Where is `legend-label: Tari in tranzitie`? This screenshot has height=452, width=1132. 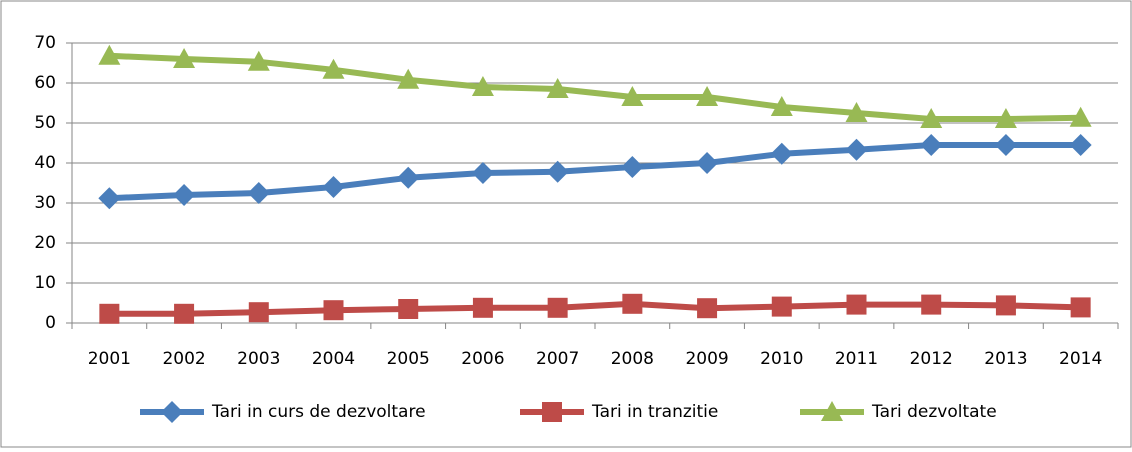 legend-label: Tari in tranzitie is located at coordinates (654, 412).